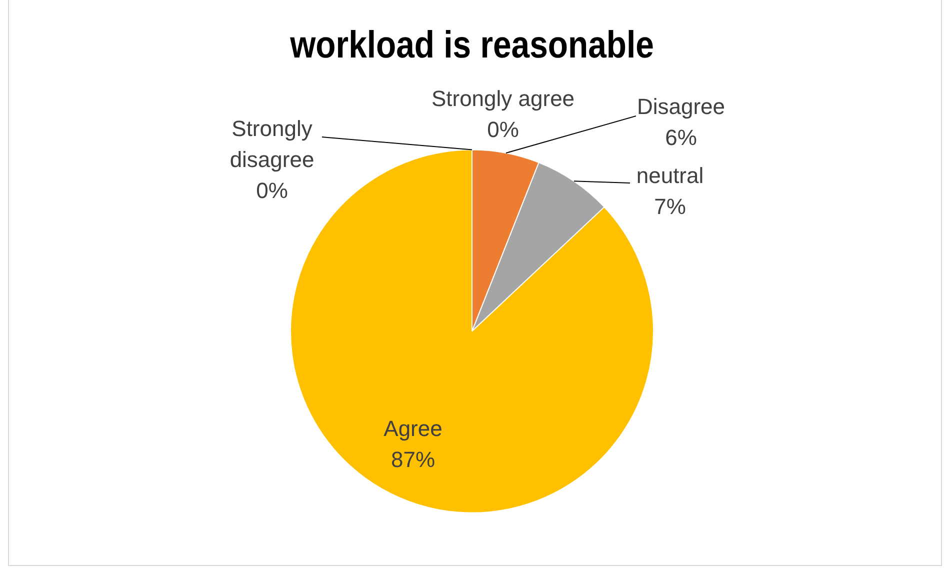 The width and height of the screenshot is (944, 569). I want to click on data-label: 6%, so click(681, 137).